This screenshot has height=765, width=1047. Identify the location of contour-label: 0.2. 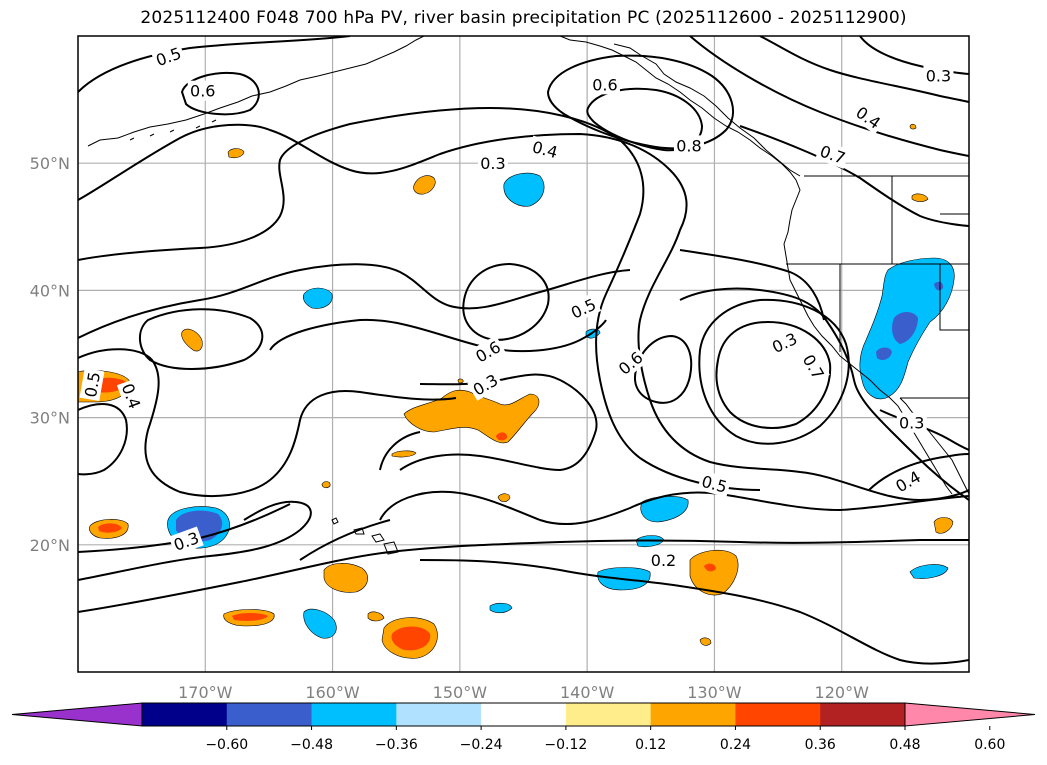
(663, 560).